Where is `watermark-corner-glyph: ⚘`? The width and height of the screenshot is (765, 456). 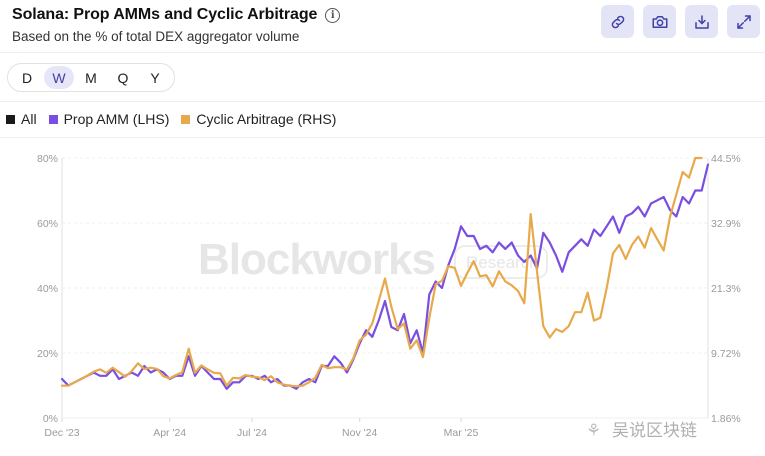
watermark-corner-glyph: ⚘ is located at coordinates (593, 430).